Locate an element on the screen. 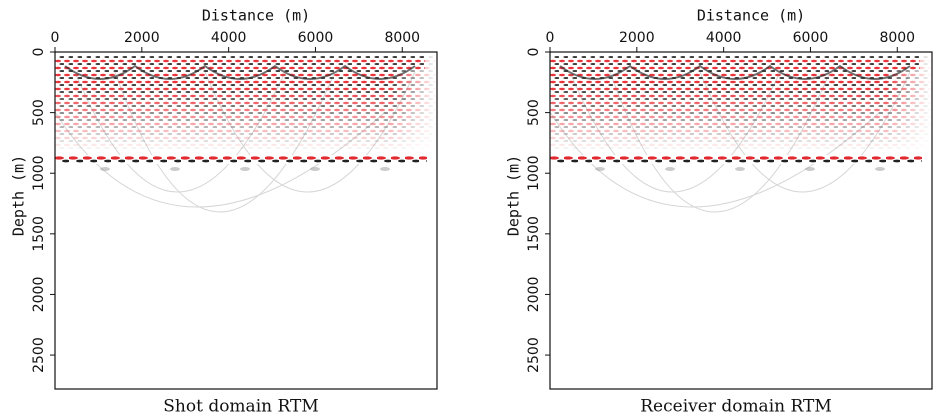  chart-title: Receiver domain RTM is located at coordinates (735, 407).